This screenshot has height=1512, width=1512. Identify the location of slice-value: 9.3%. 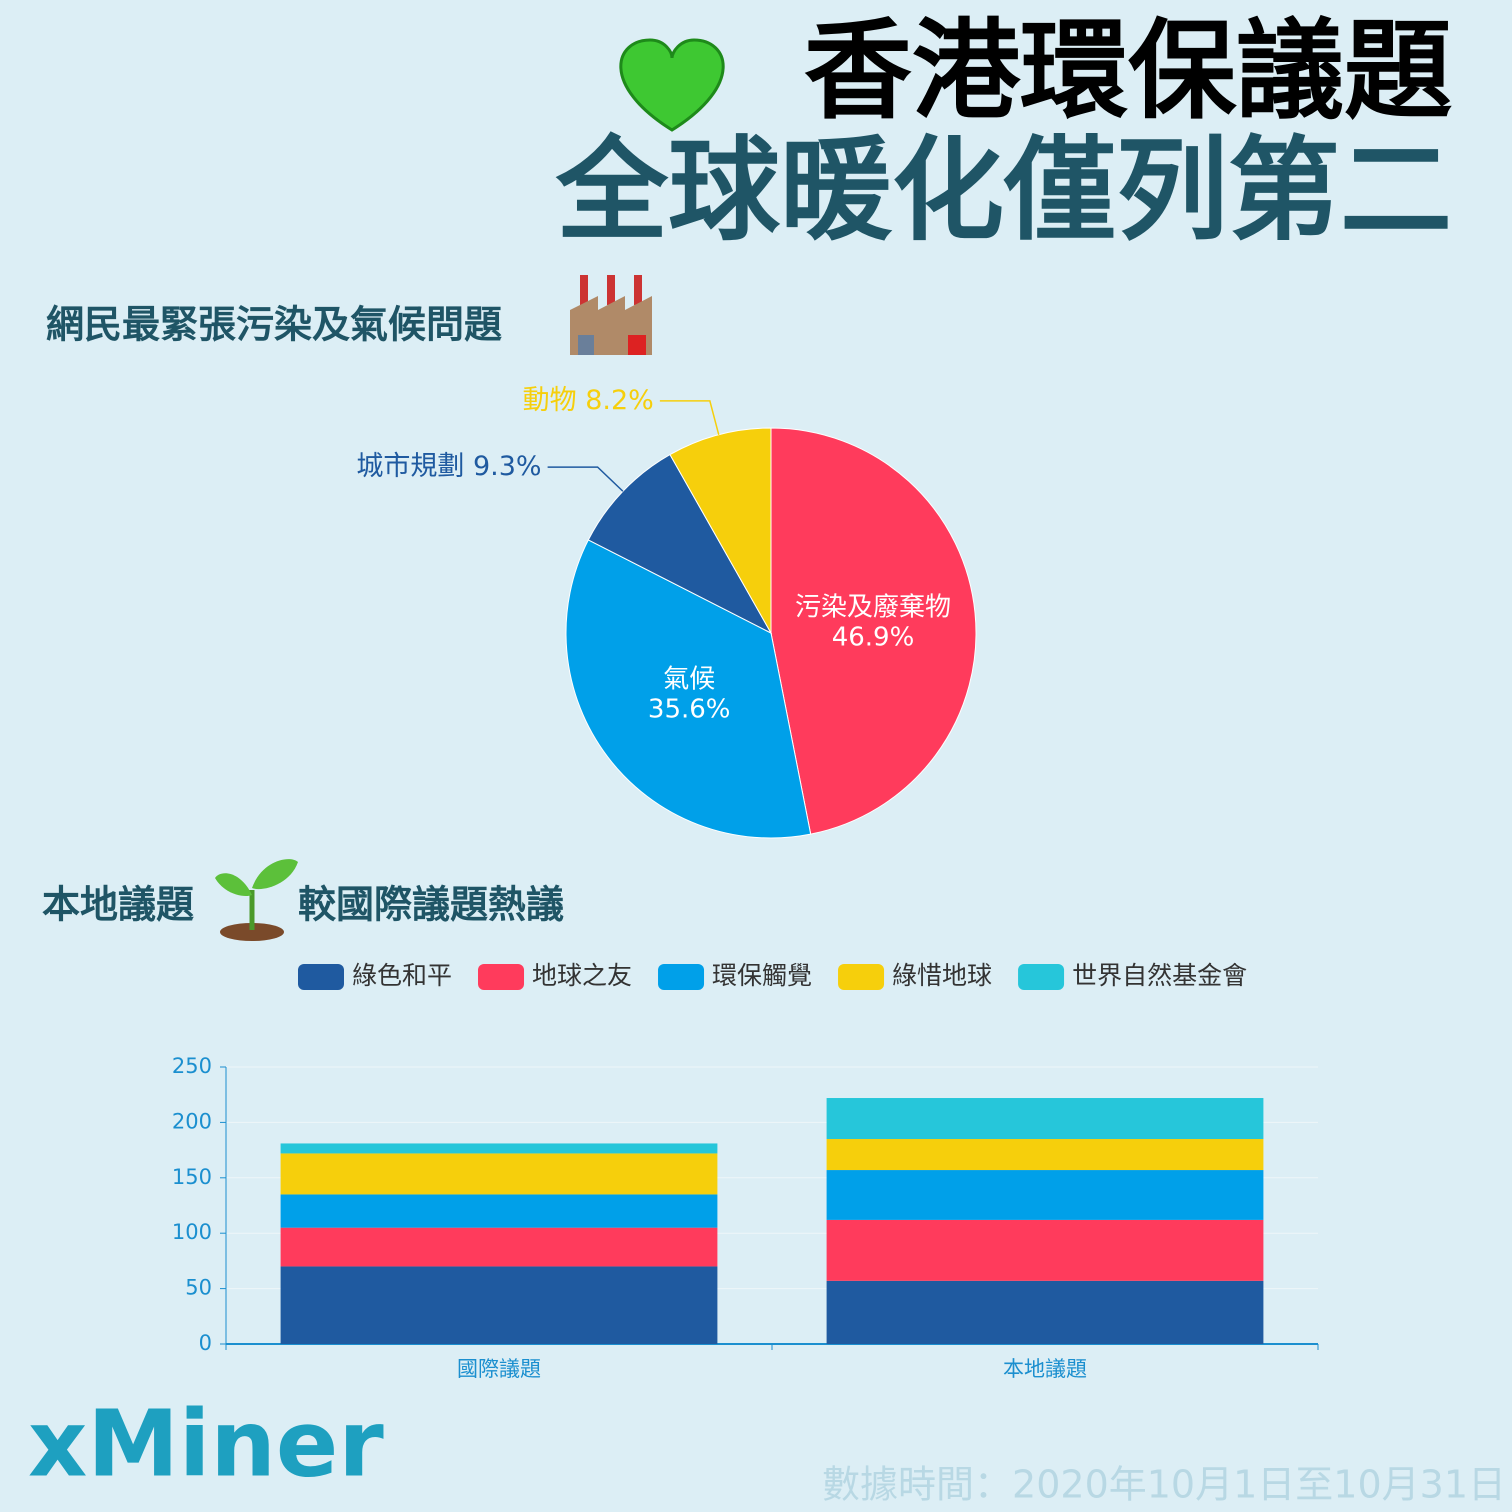
(507, 466).